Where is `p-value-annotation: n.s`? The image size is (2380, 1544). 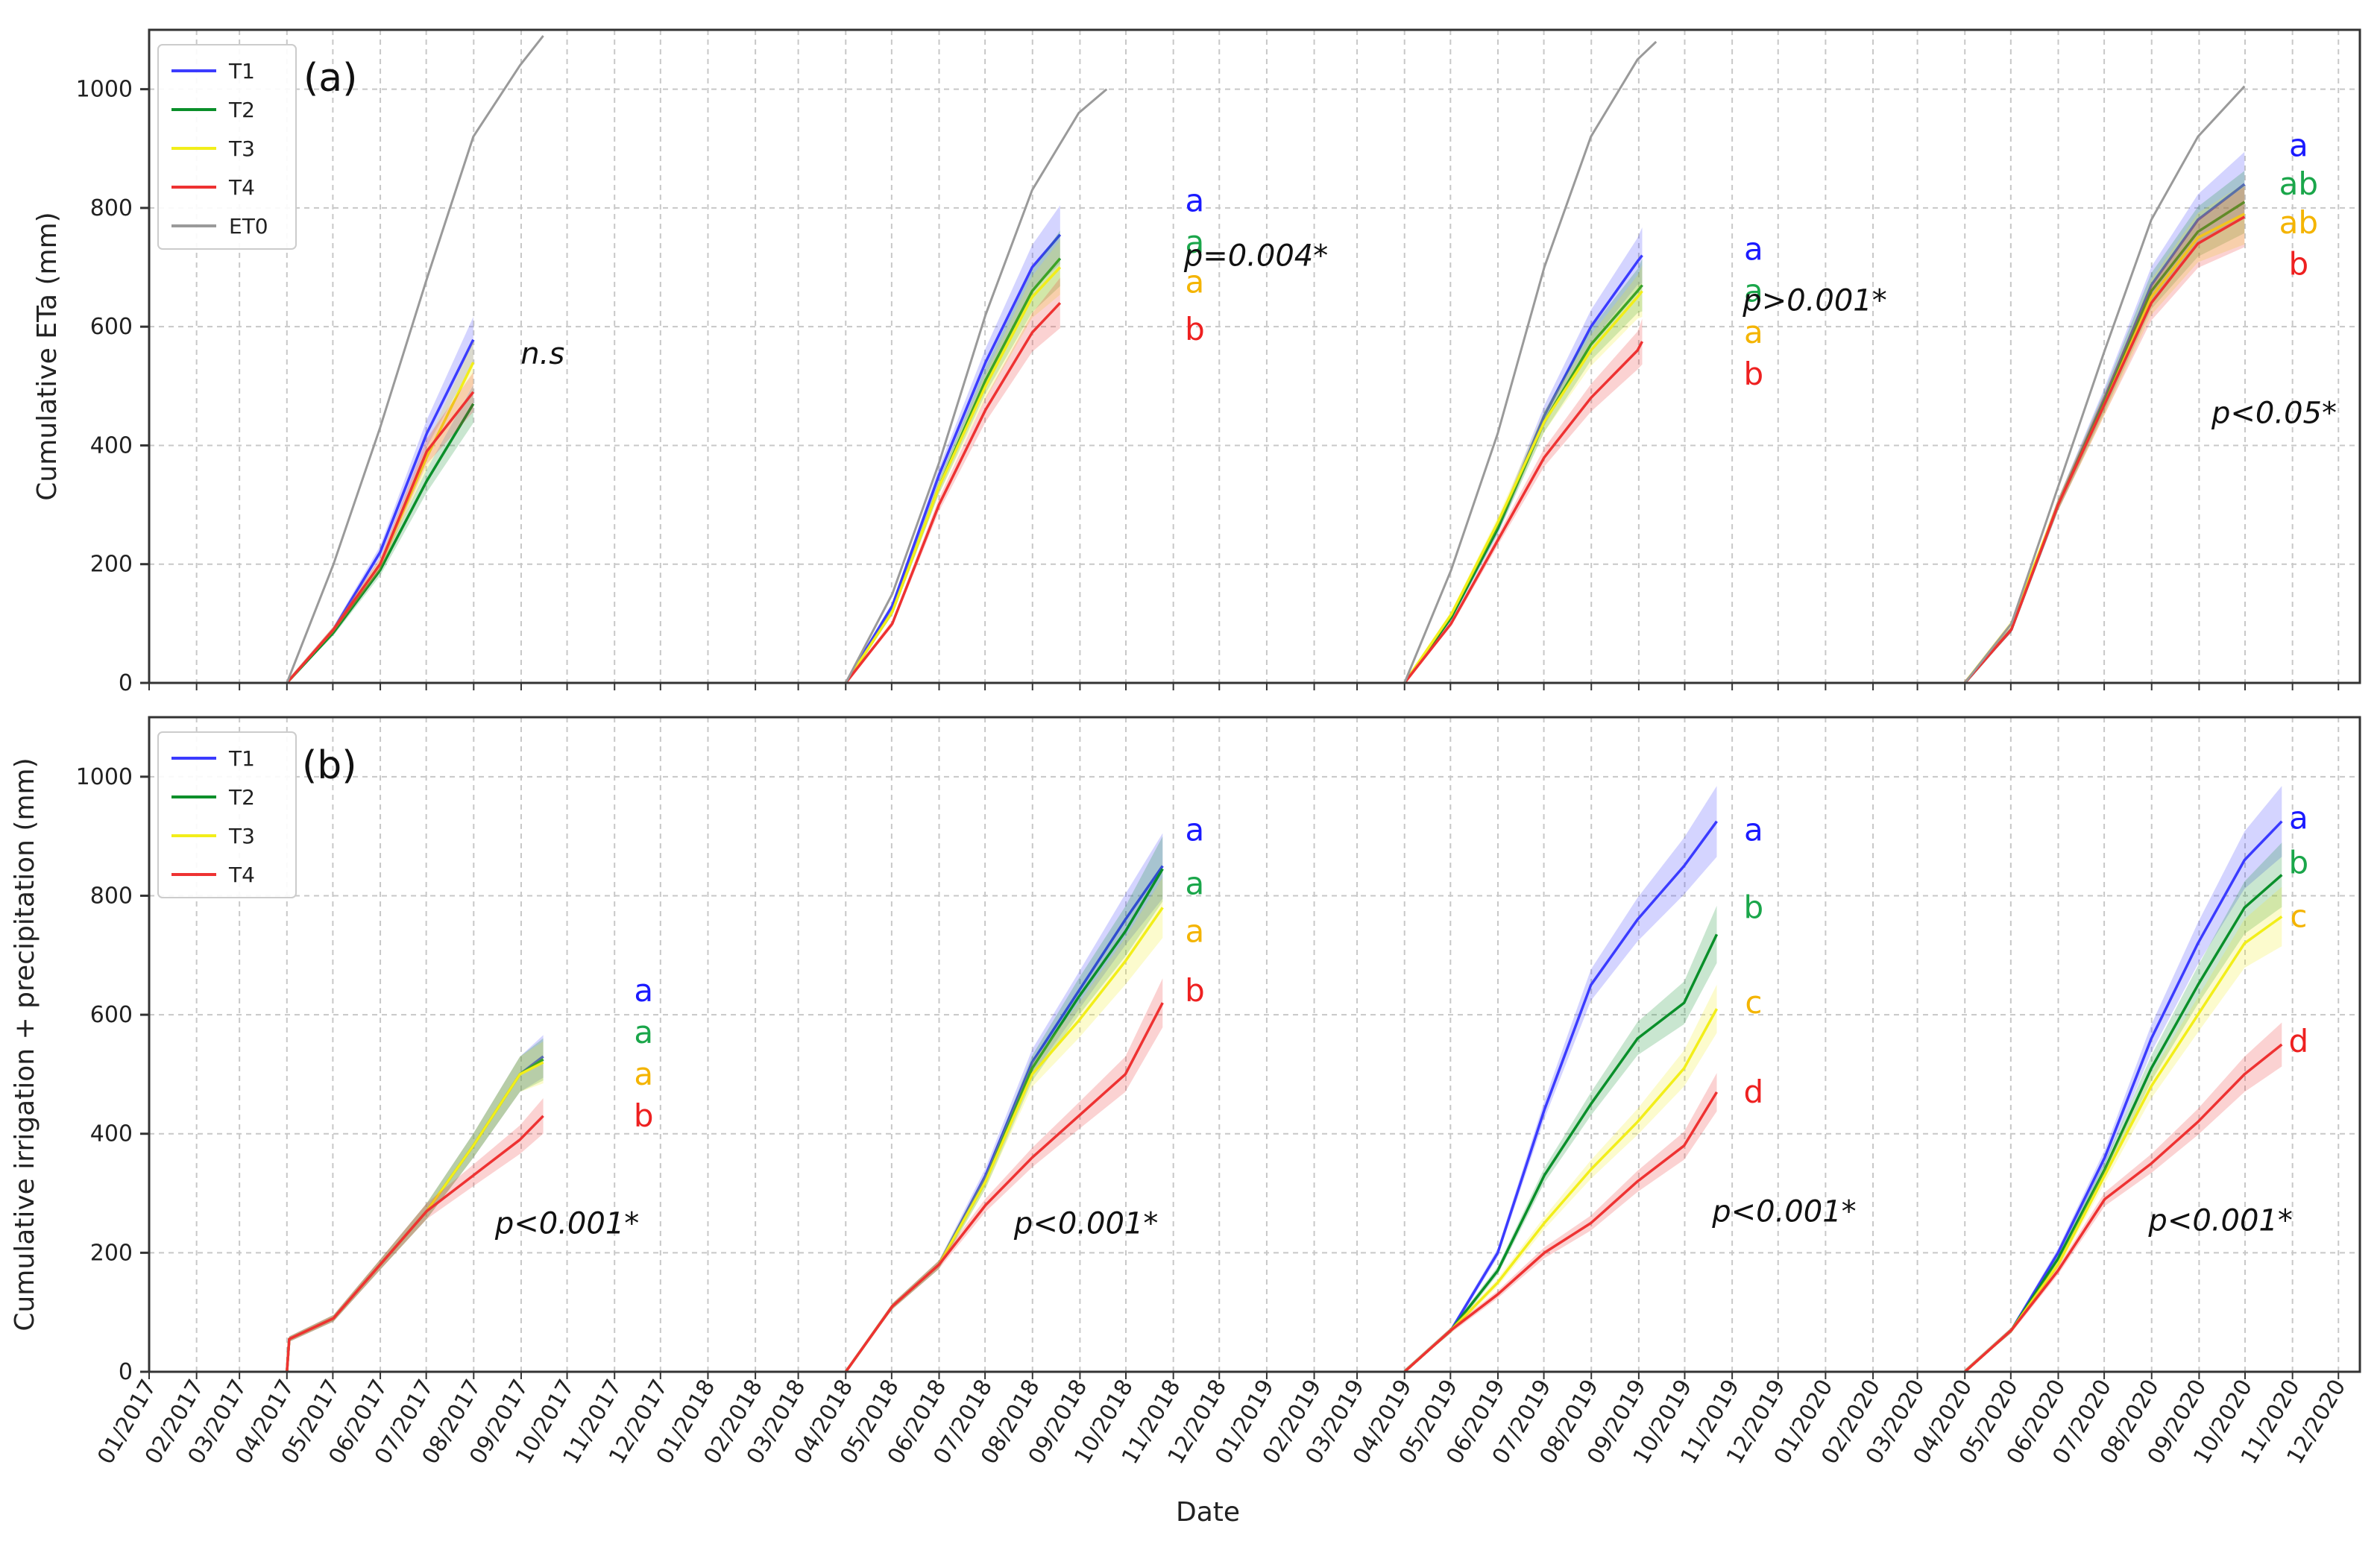
p-value-annotation: n.s is located at coordinates (542, 354).